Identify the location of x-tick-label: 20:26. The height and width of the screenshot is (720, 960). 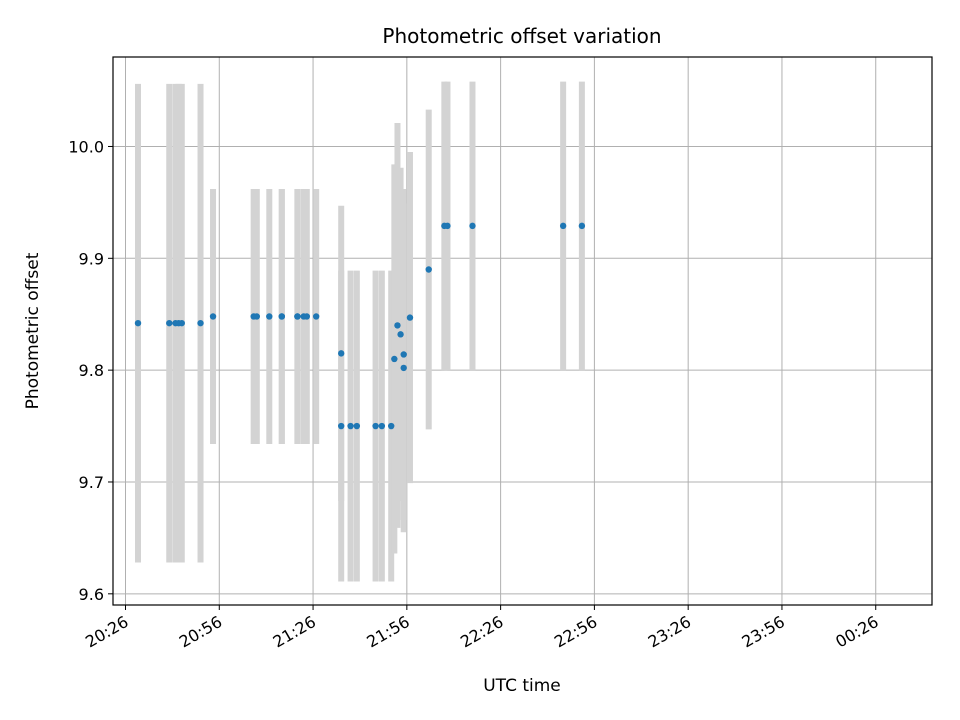
(106, 632).